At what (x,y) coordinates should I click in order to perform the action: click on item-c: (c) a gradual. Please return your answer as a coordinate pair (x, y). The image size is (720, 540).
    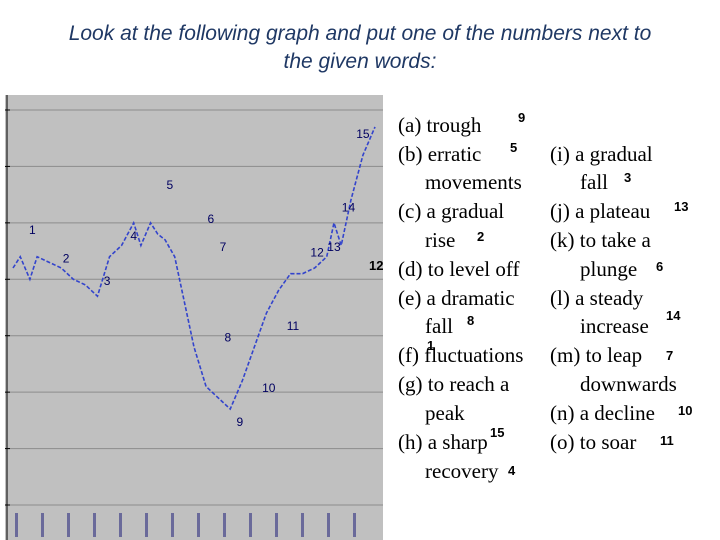
    Looking at the image, I should click on (451, 211).